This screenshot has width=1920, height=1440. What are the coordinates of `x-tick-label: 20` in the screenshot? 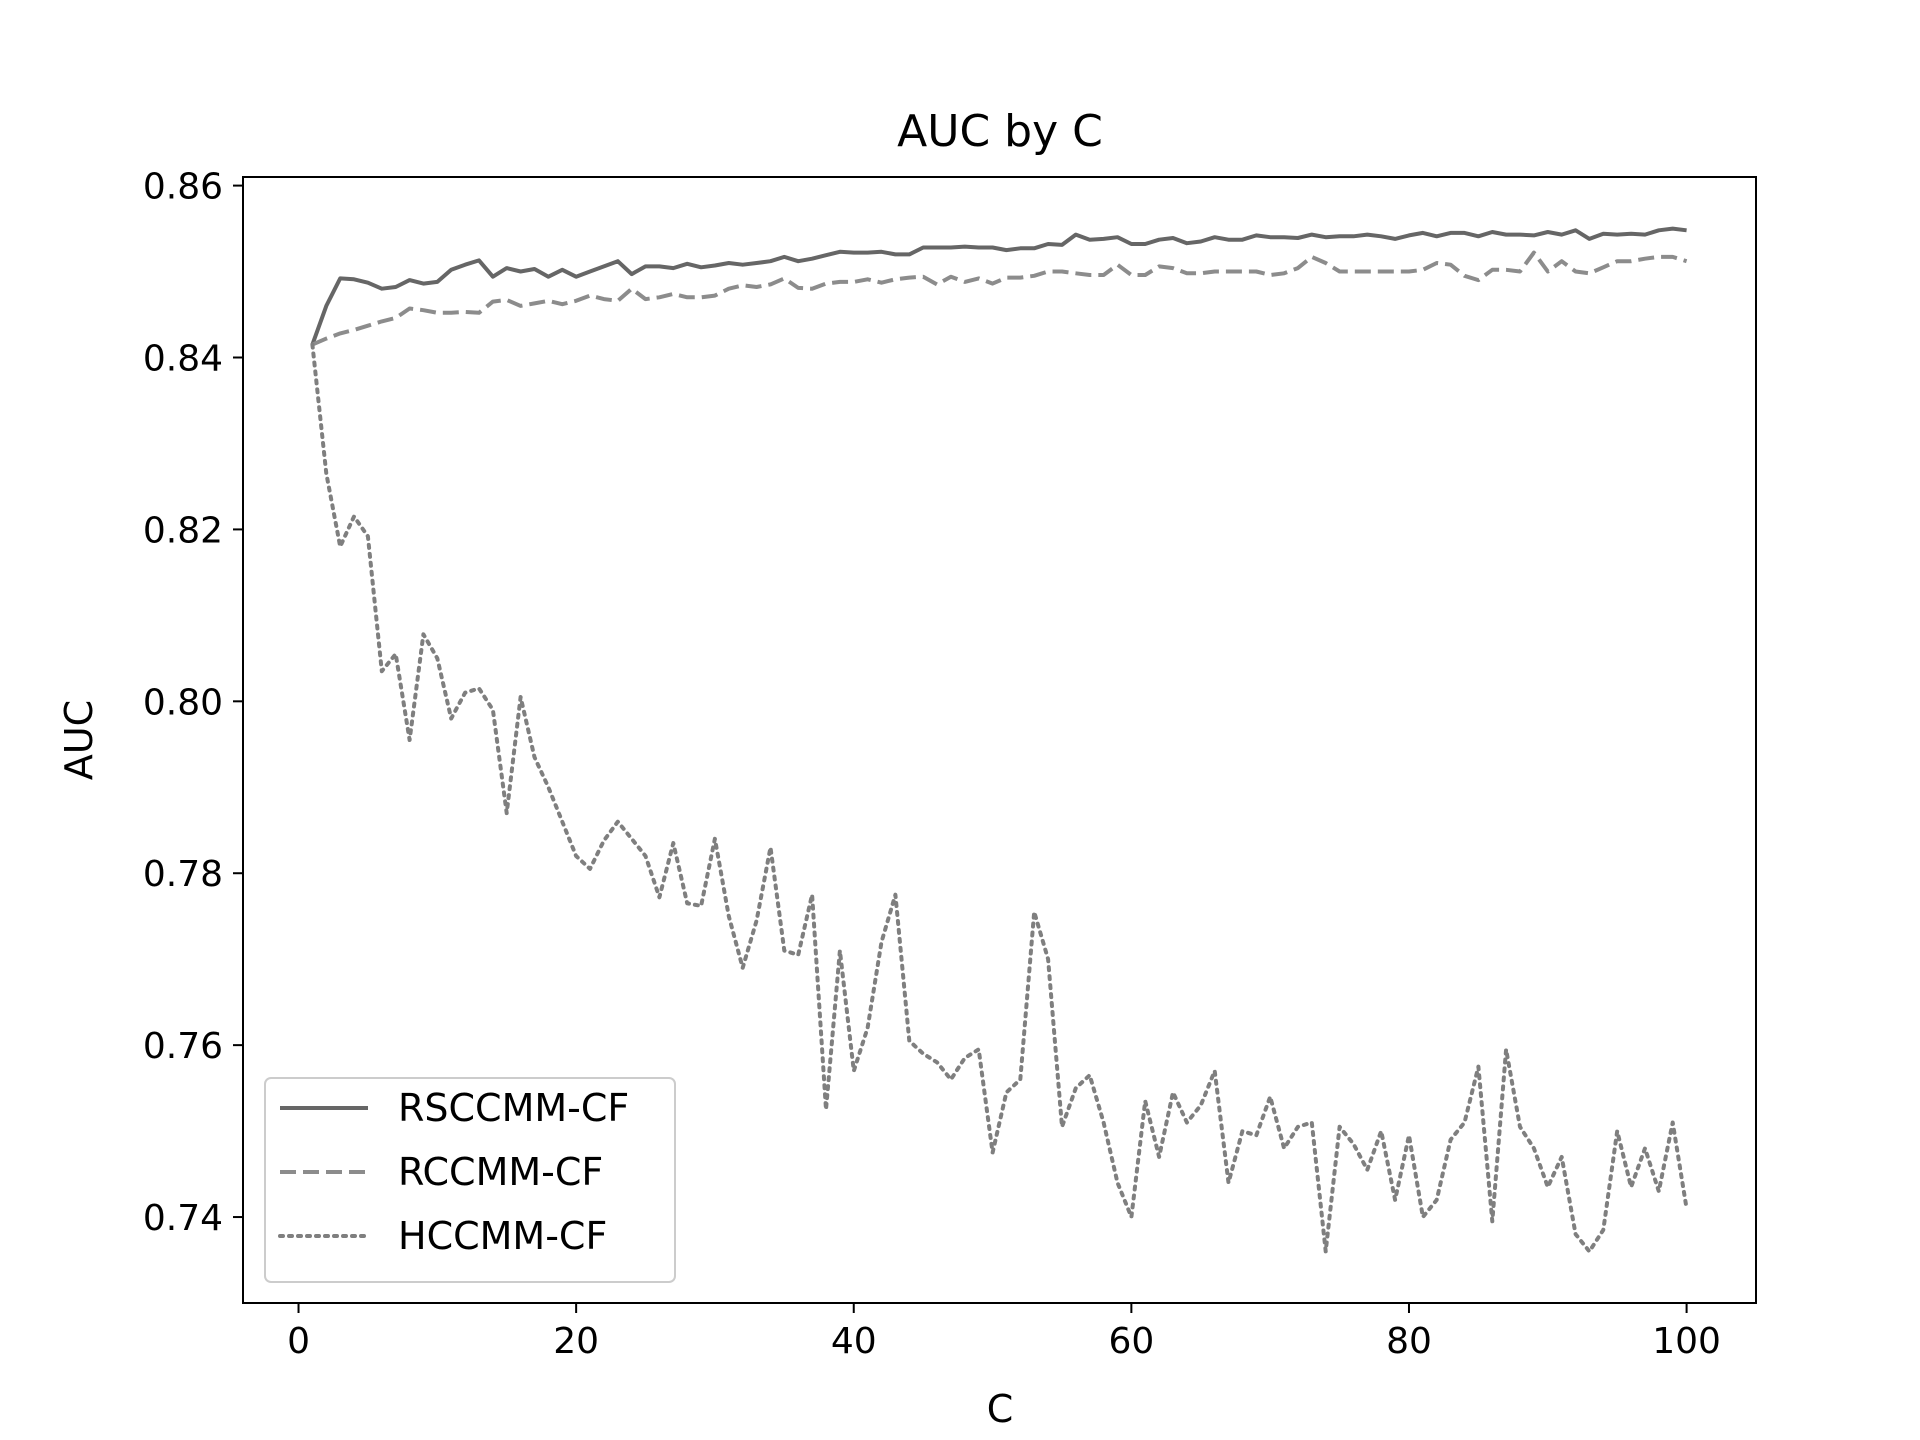 It's located at (576, 1341).